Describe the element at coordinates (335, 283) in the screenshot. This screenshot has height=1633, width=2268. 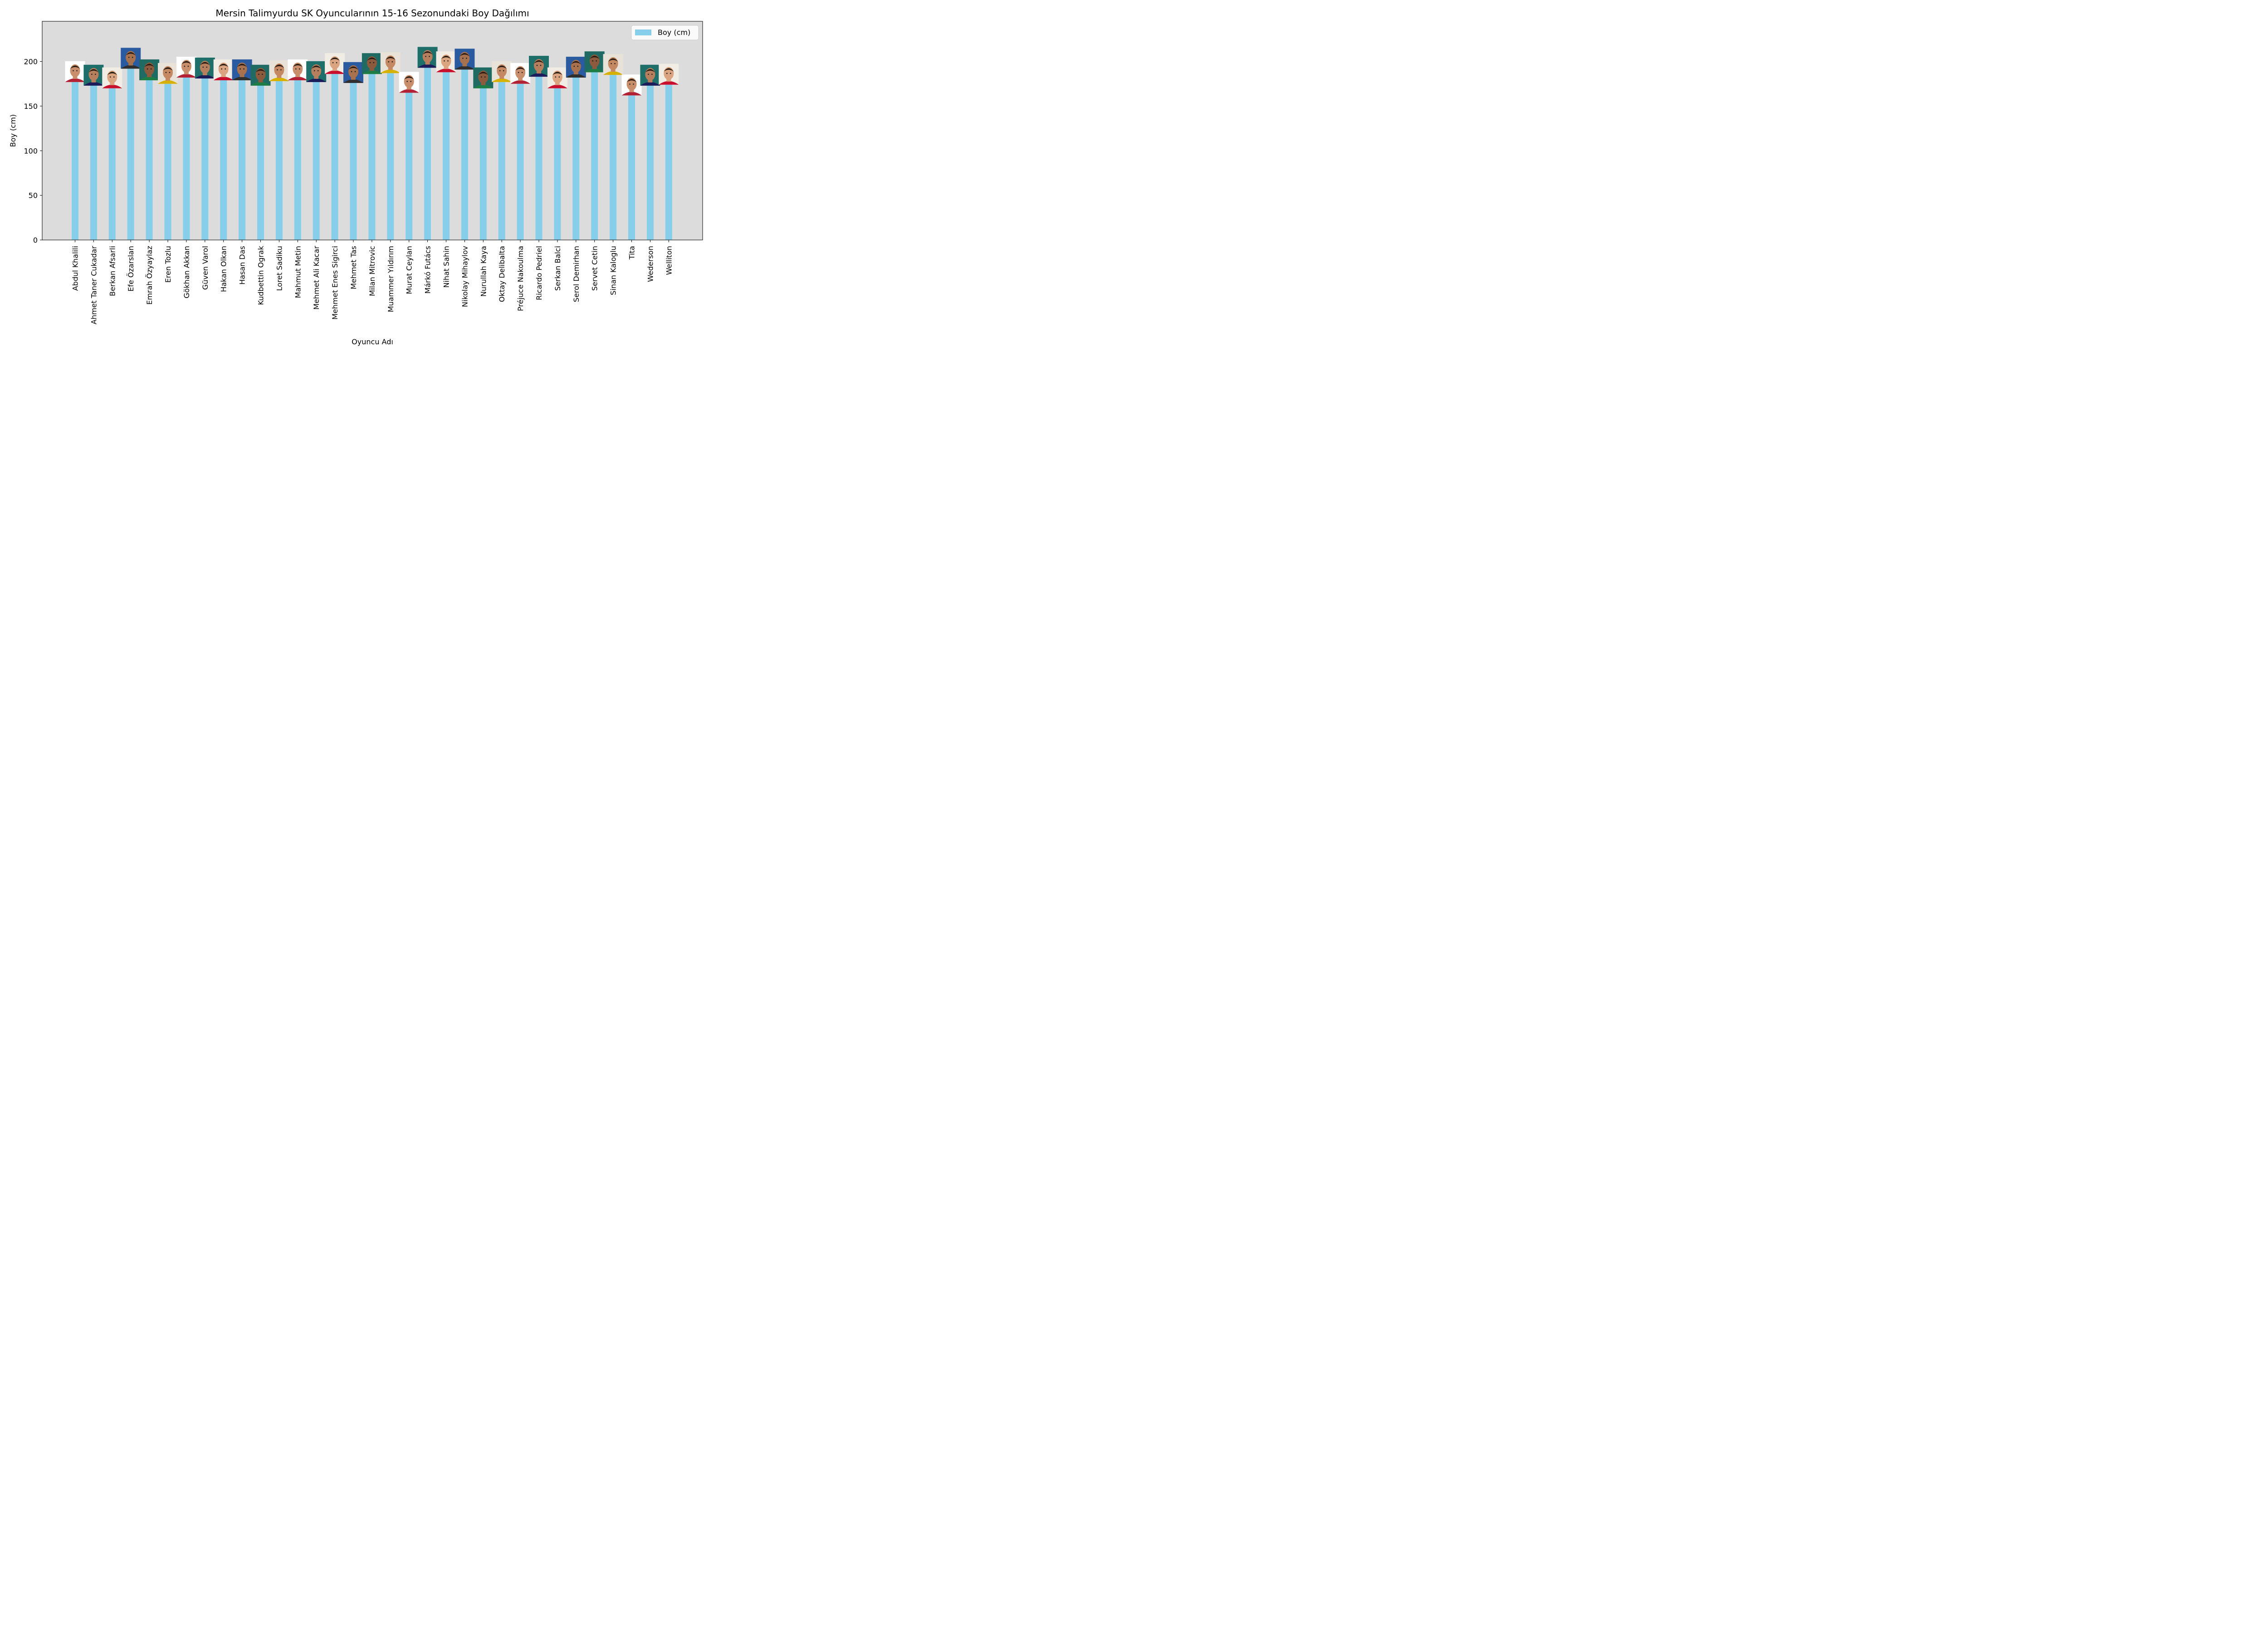
I see `x-tick-label: Mehmet Enes Sigirci` at that location.